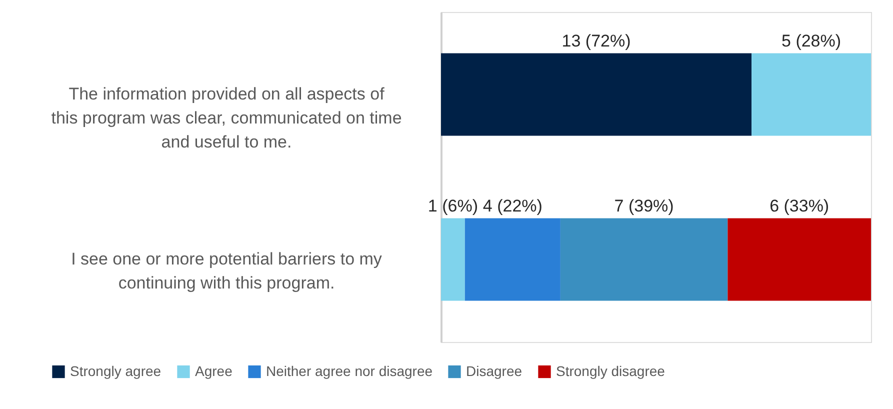 The height and width of the screenshot is (409, 893). I want to click on y-tick-label: I see one or more potential barriers to my continuing with this program., so click(226, 271).